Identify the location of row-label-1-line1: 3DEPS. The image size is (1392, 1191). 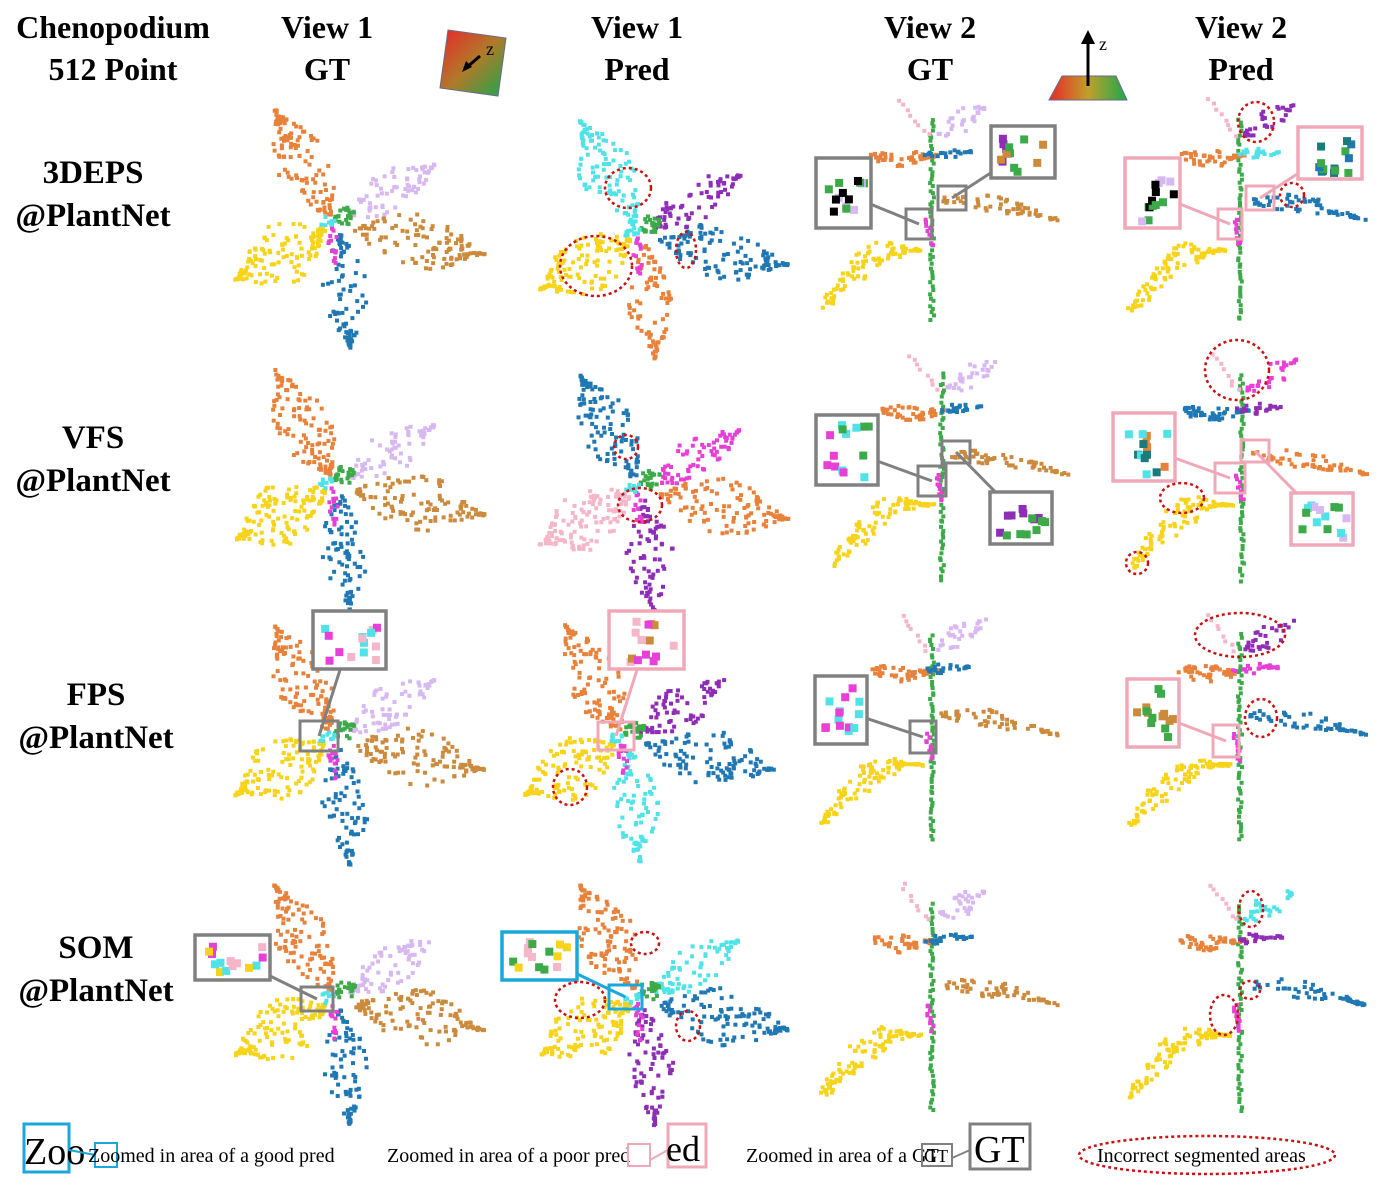
(93, 173).